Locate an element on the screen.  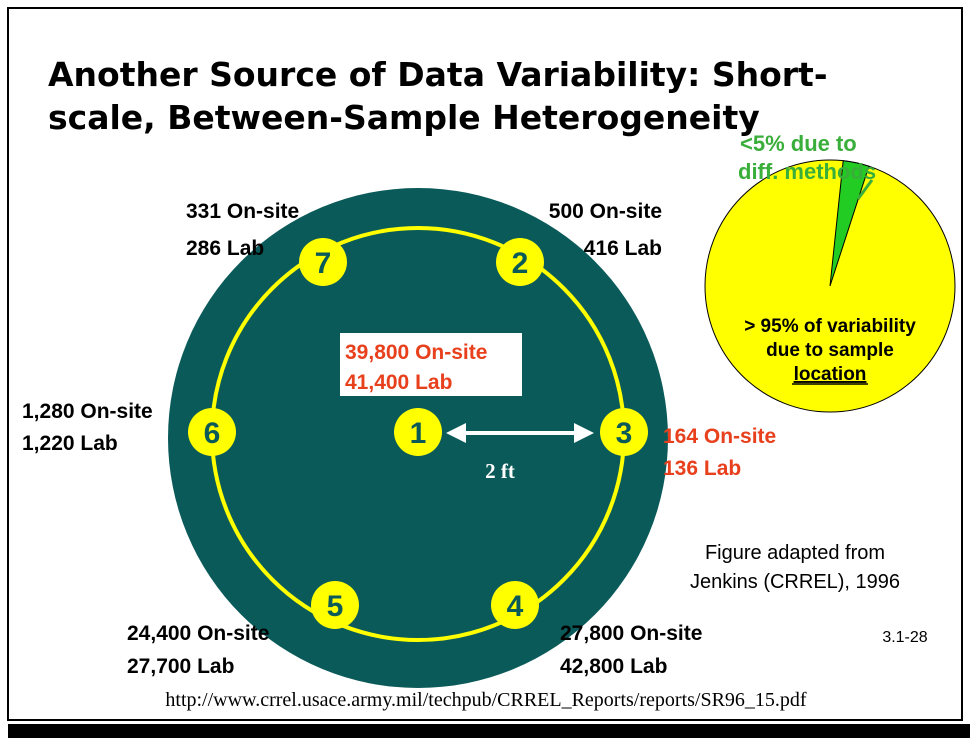
node: 5 is located at coordinates (335, 605).